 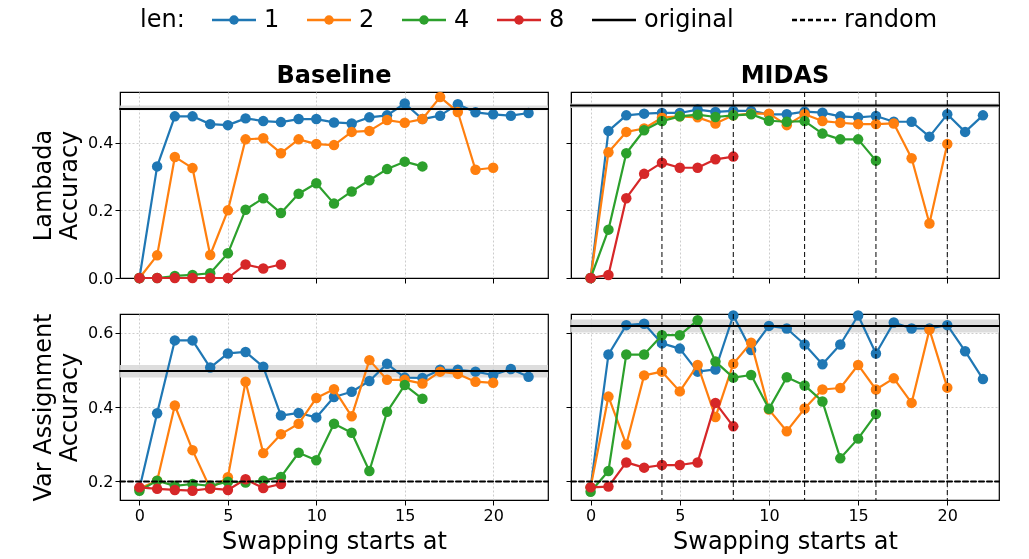 What do you see at coordinates (689, 19) in the screenshot?
I see `legend-label: original` at bounding box center [689, 19].